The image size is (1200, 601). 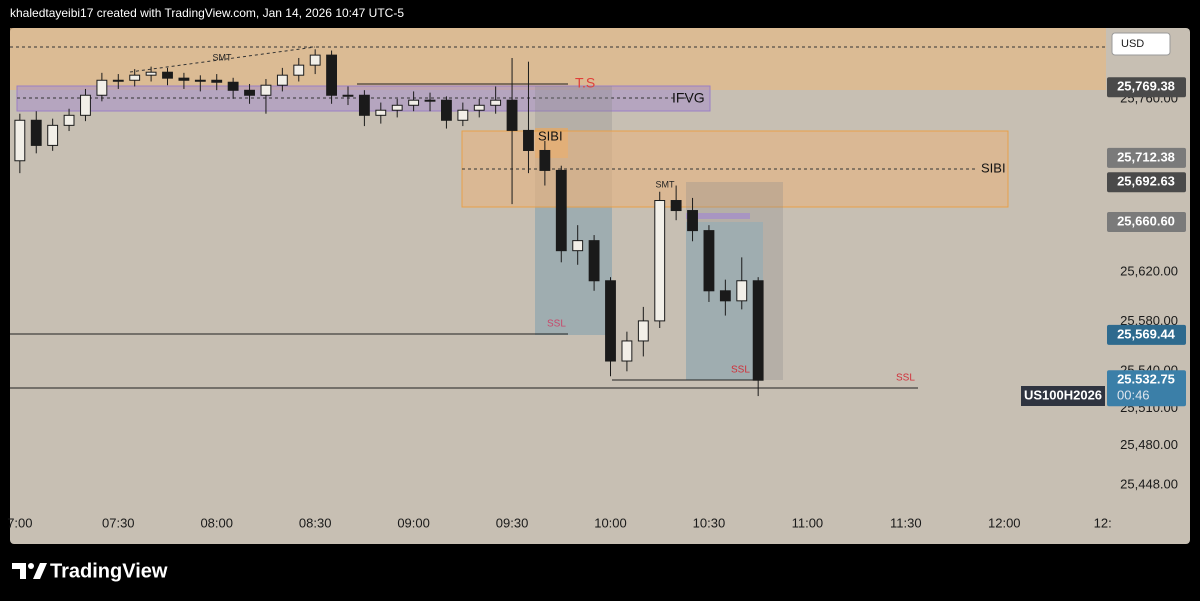 I want to click on countdown: 00:46, so click(x=1133, y=395).